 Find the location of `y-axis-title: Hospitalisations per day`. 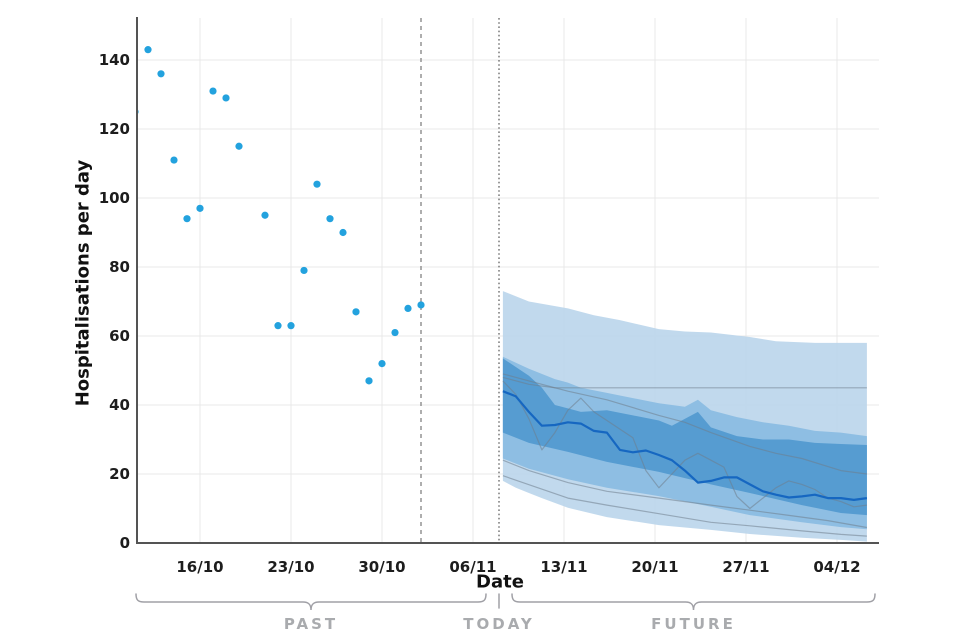

y-axis-title: Hospitalisations per day is located at coordinates (83, 283).